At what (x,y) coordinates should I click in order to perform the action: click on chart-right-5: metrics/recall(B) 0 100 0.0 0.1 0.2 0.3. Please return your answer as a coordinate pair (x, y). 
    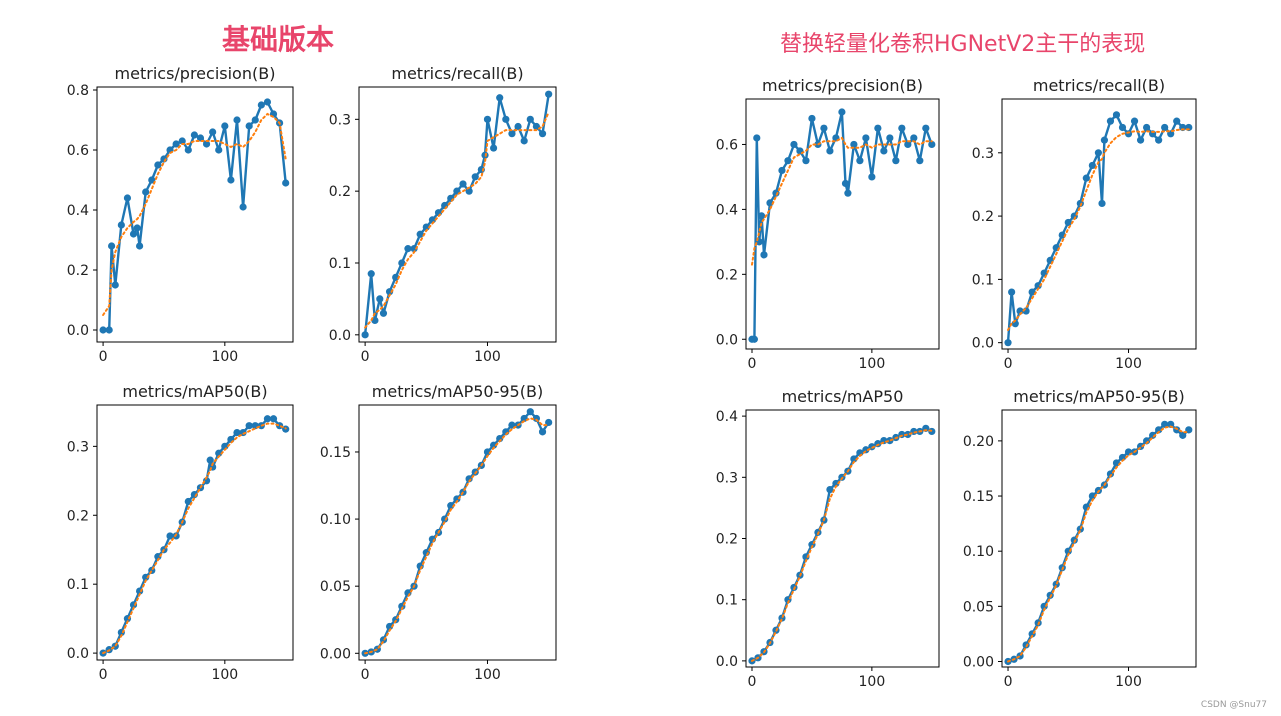
    Looking at the image, I should click on (1084, 224).